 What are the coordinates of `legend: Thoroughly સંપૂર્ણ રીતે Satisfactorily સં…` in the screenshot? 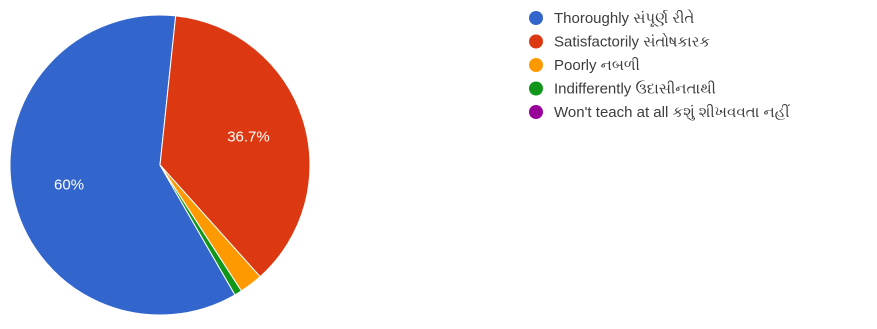 It's located at (659, 65).